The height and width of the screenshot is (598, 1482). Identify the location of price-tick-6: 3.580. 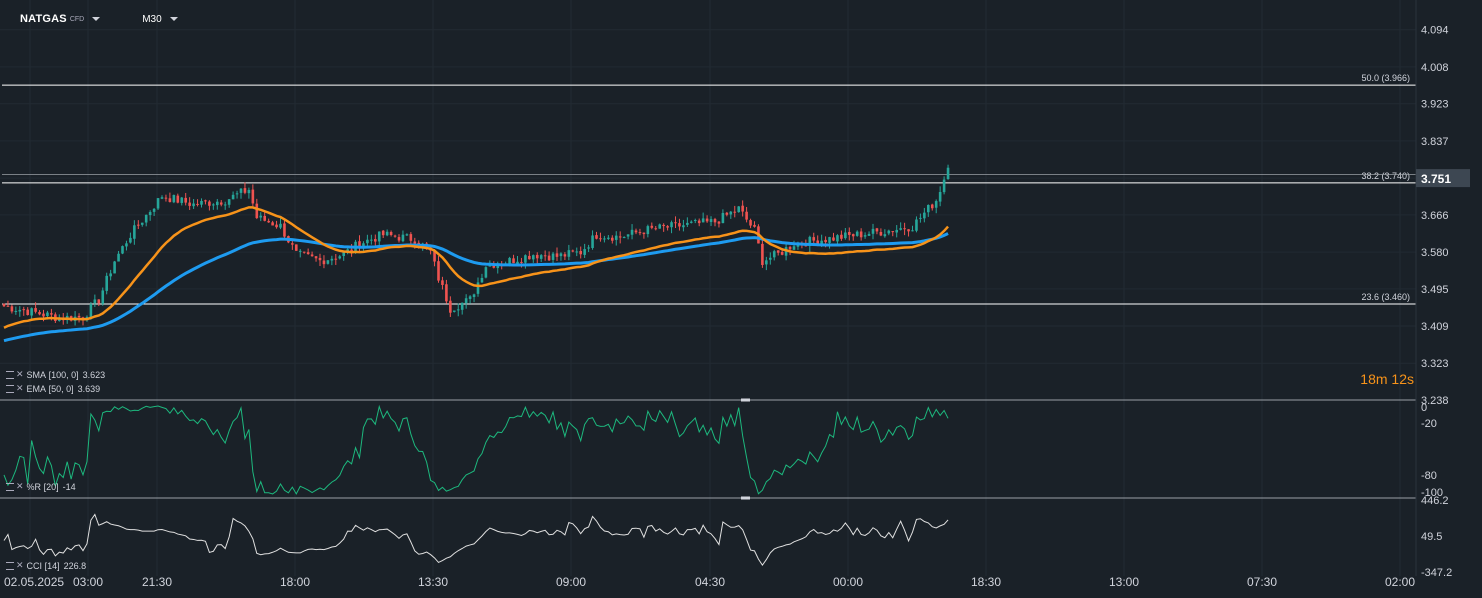
(1435, 253).